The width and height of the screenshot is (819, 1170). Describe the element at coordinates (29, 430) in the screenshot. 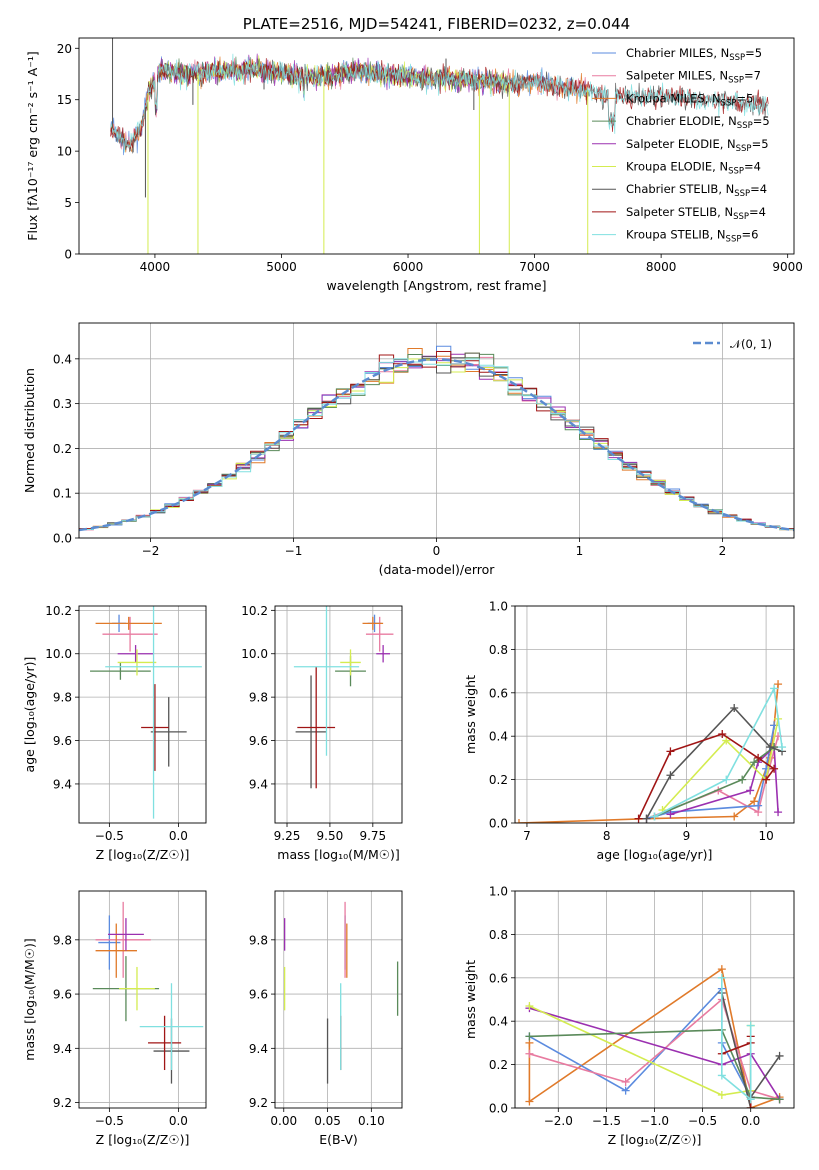

I see `y-axis-label: Normed distribution` at that location.